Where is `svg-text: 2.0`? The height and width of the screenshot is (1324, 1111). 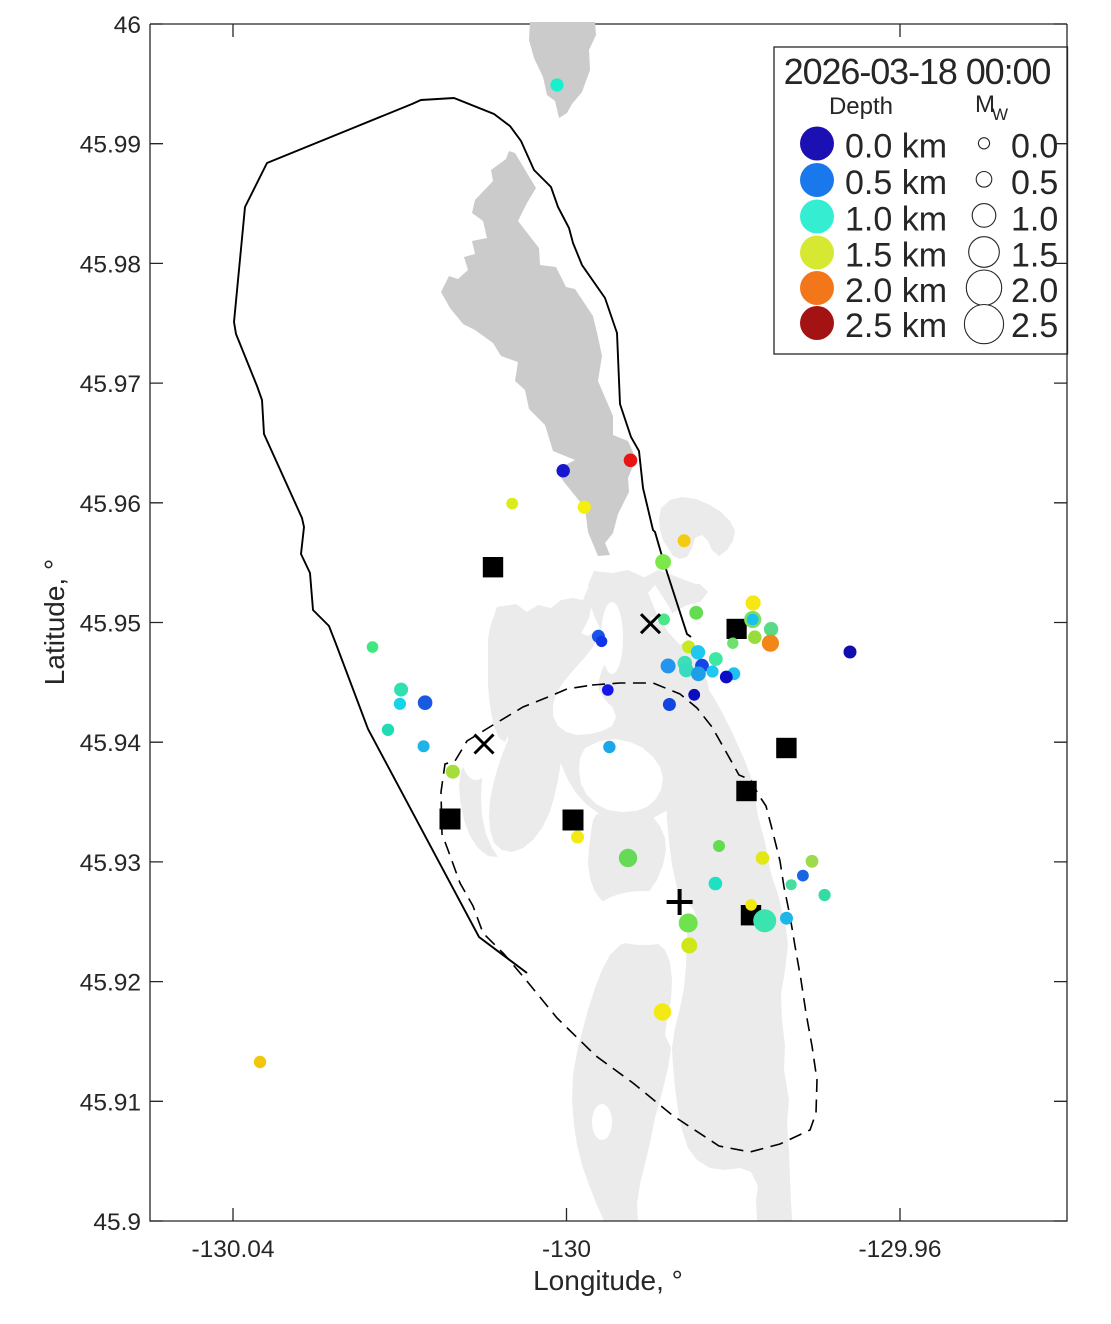
svg-text: 2.0 is located at coordinates (1034, 291).